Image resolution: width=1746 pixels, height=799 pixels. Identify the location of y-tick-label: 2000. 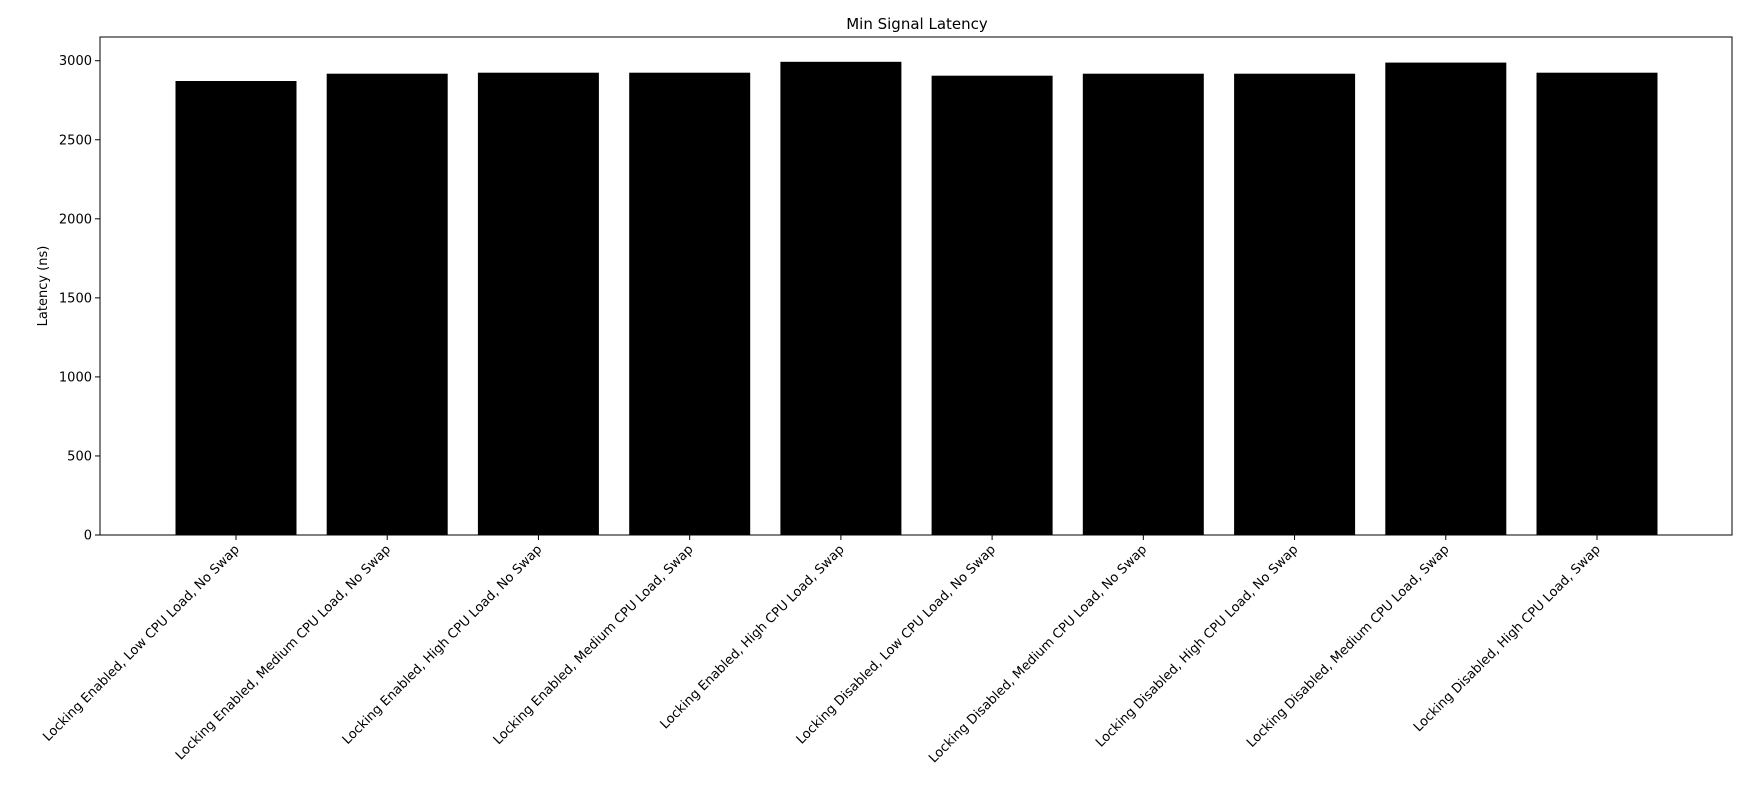
(75, 219).